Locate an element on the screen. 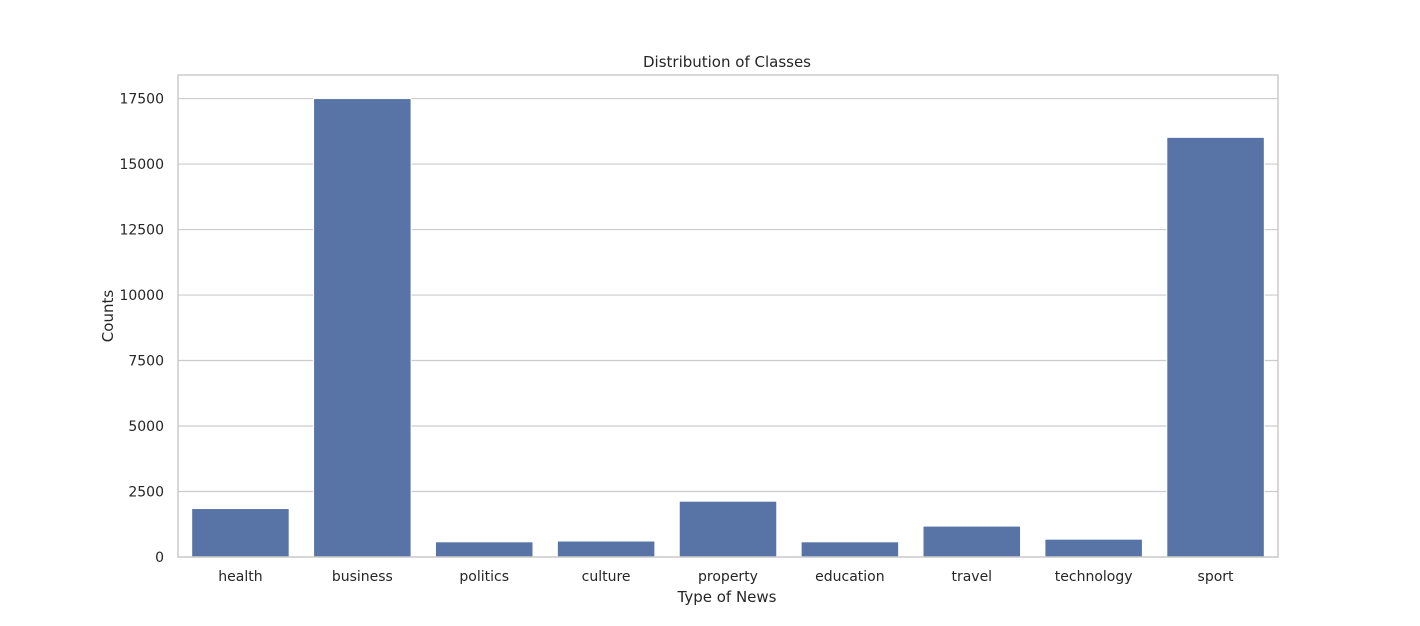 The height and width of the screenshot is (626, 1420). x-tick-label-politics: politics is located at coordinates (484, 577).